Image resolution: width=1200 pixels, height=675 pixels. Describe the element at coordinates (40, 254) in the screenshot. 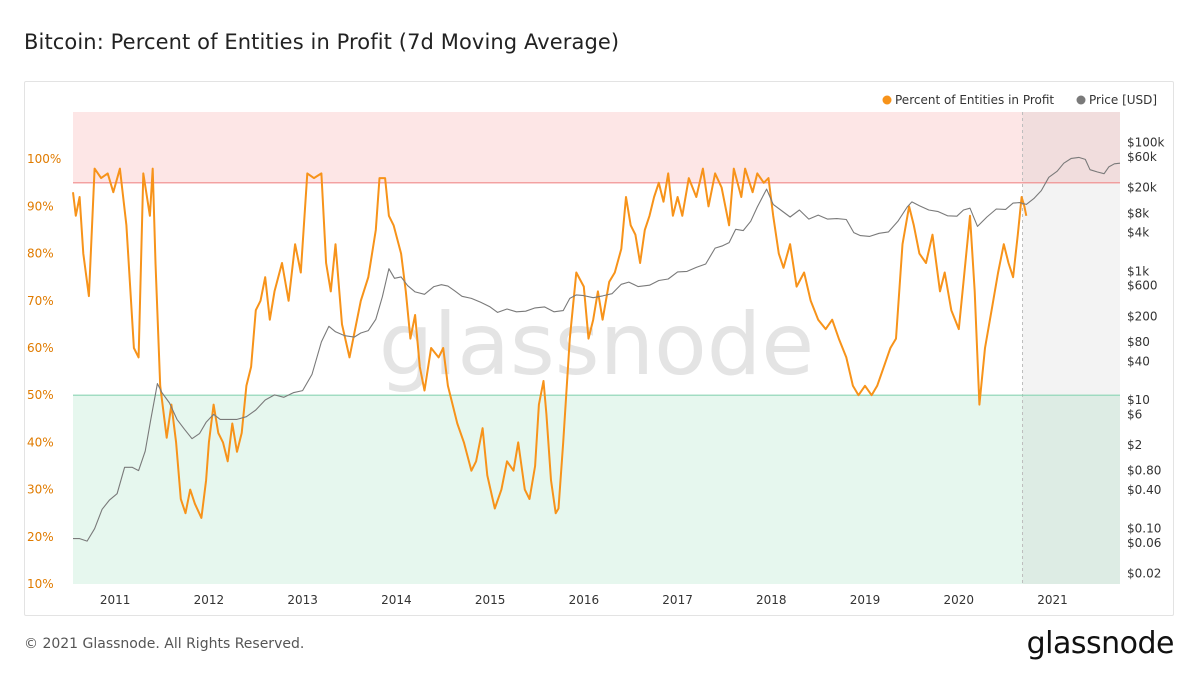

I see `y-left-tick-label: 80%` at that location.